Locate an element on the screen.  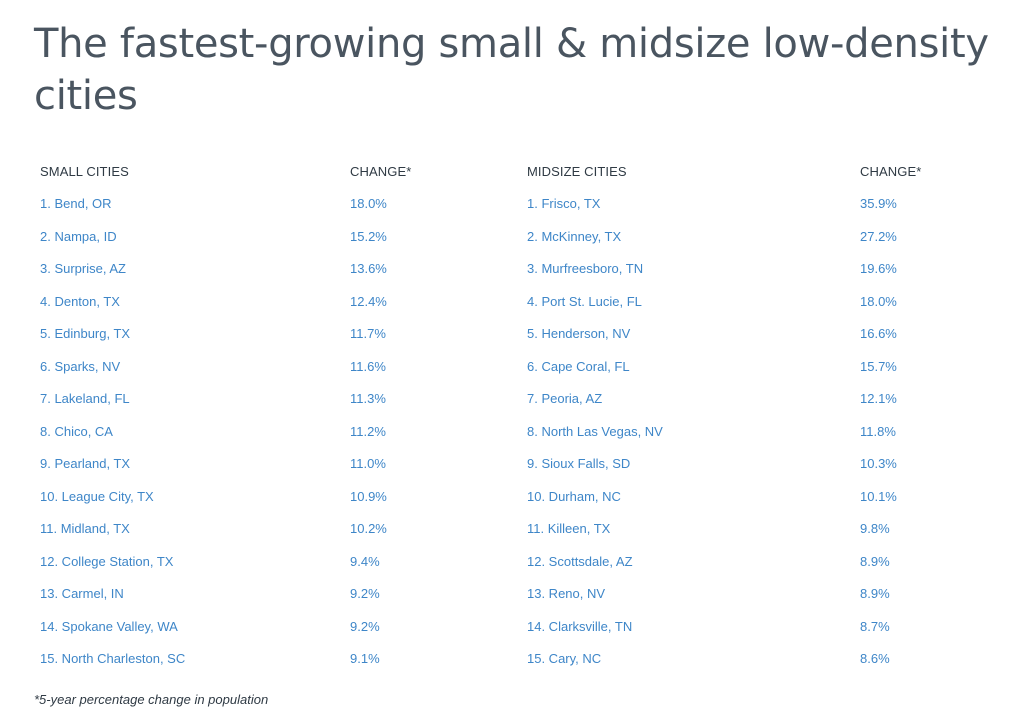
midsize-city-link: 13. Reno, NV is located at coordinates (566, 593).